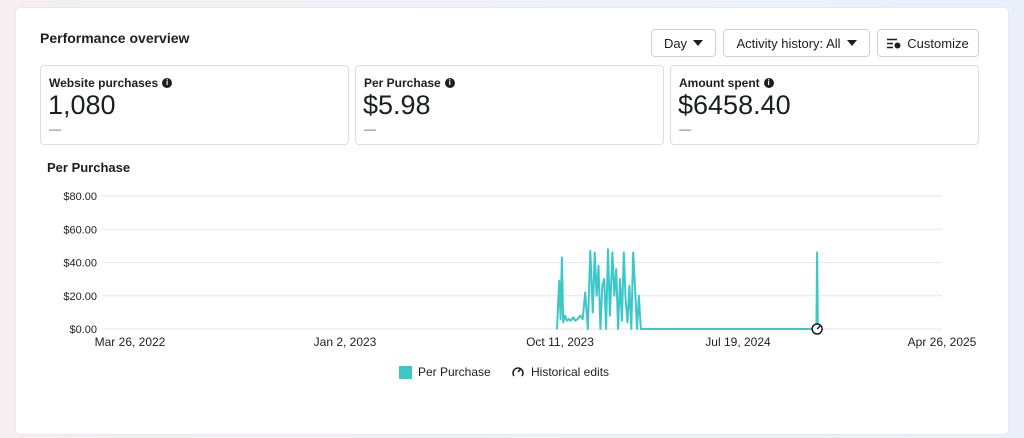 This screenshot has width=1024, height=438. What do you see at coordinates (80, 297) in the screenshot?
I see `y-tick-label: $20.00` at bounding box center [80, 297].